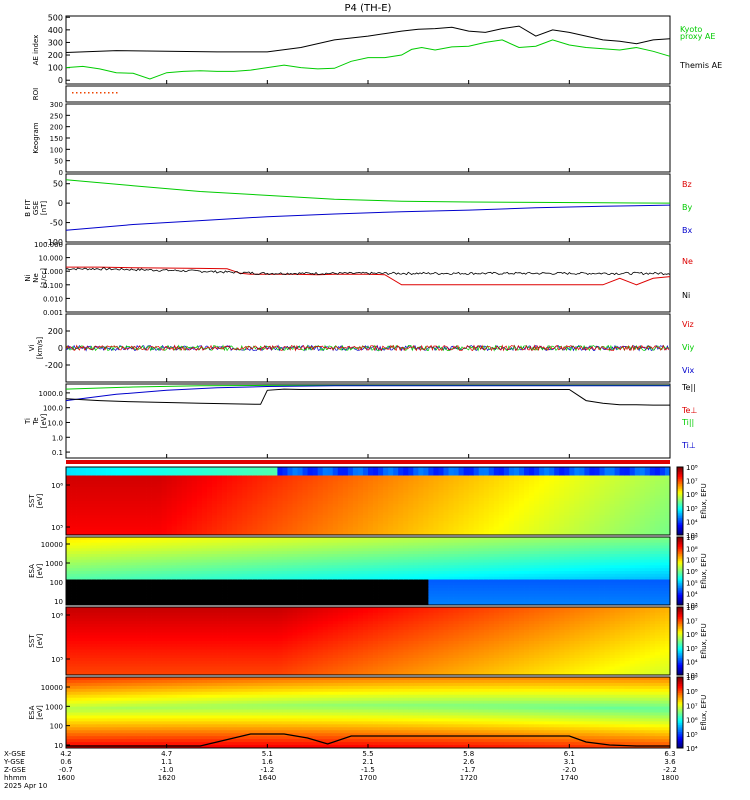 This screenshot has height=800, width=750. I want to click on legend-viy: Viy, so click(688, 347).